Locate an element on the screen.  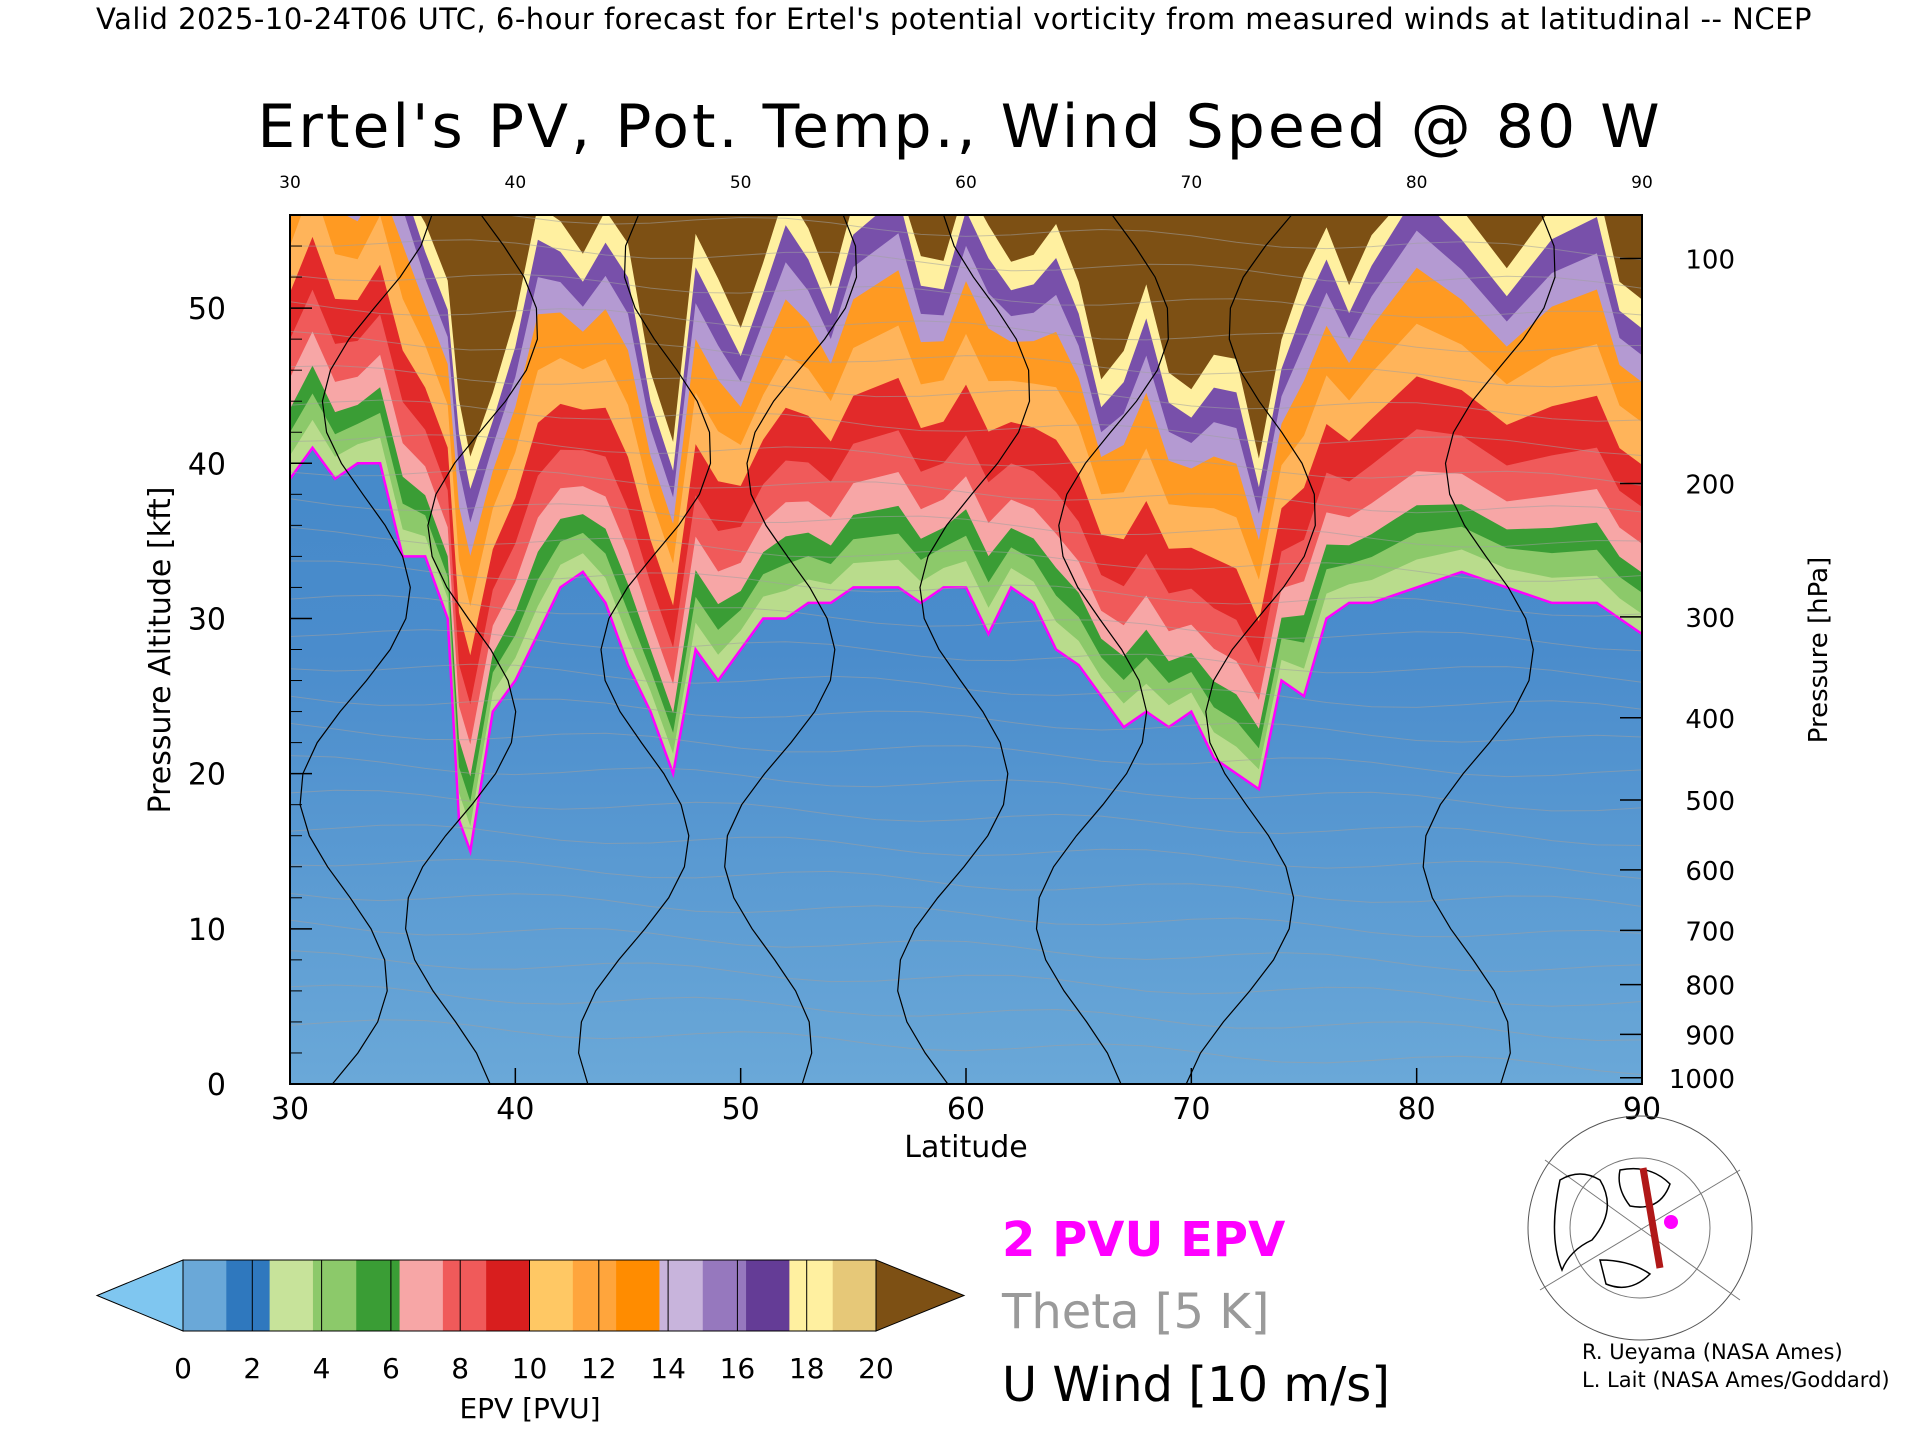
x-tick-label: 40 is located at coordinates (515, 1109).